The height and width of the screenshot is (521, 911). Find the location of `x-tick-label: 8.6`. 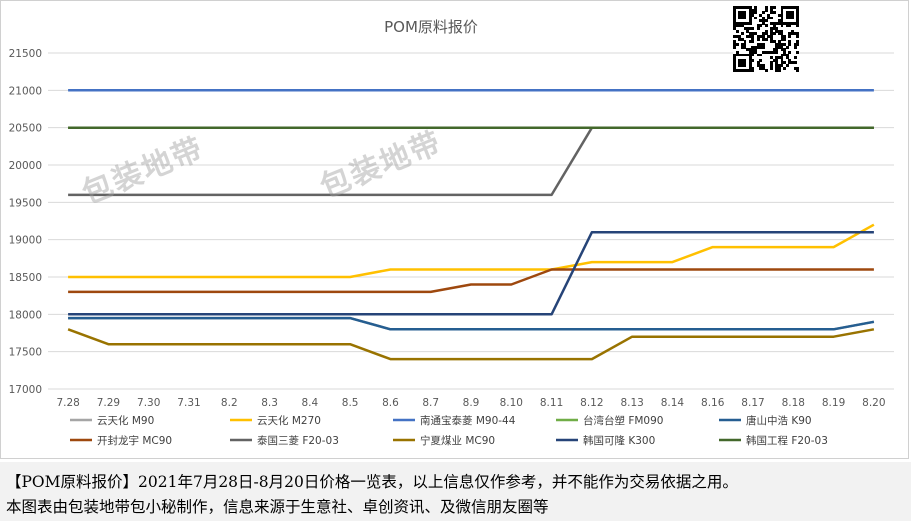

x-tick-label: 8.6 is located at coordinates (390, 403).